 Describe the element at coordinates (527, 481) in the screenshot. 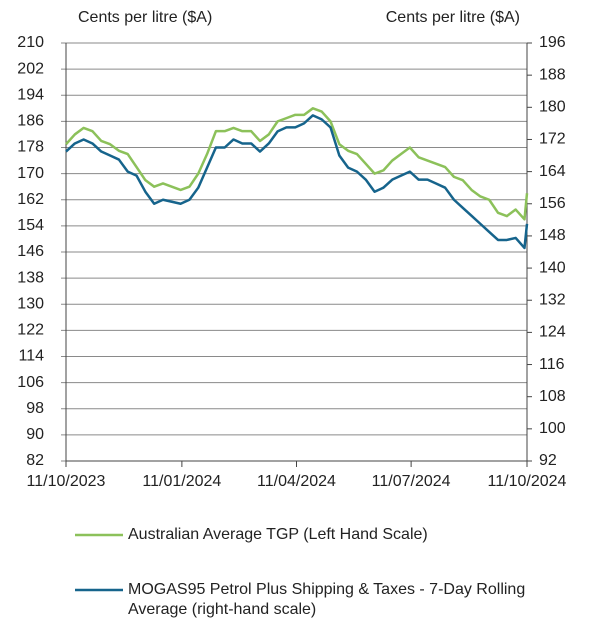

I see `x-tick-label: 11/10/2024` at that location.